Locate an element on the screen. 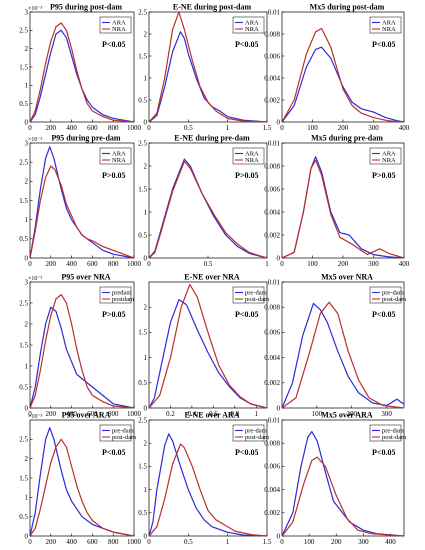 The width and height of the screenshot is (425, 550). y-tick-label: 1.5 is located at coordinates (23, 478).